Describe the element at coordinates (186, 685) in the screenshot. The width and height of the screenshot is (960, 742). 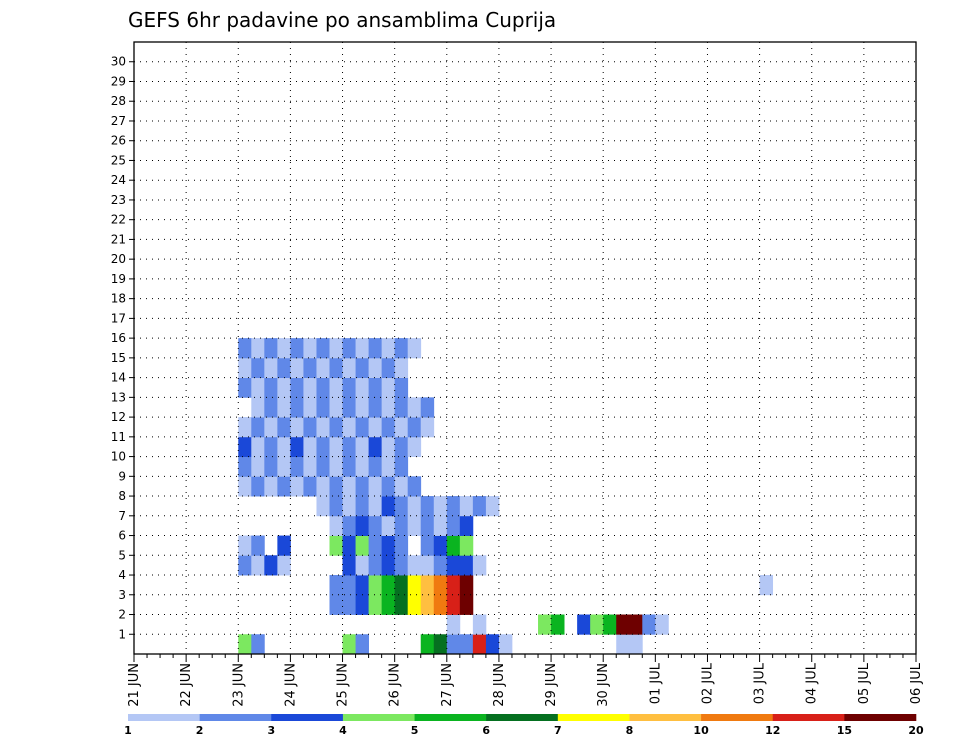
I see `x-tick-label: 22 JUN` at that location.